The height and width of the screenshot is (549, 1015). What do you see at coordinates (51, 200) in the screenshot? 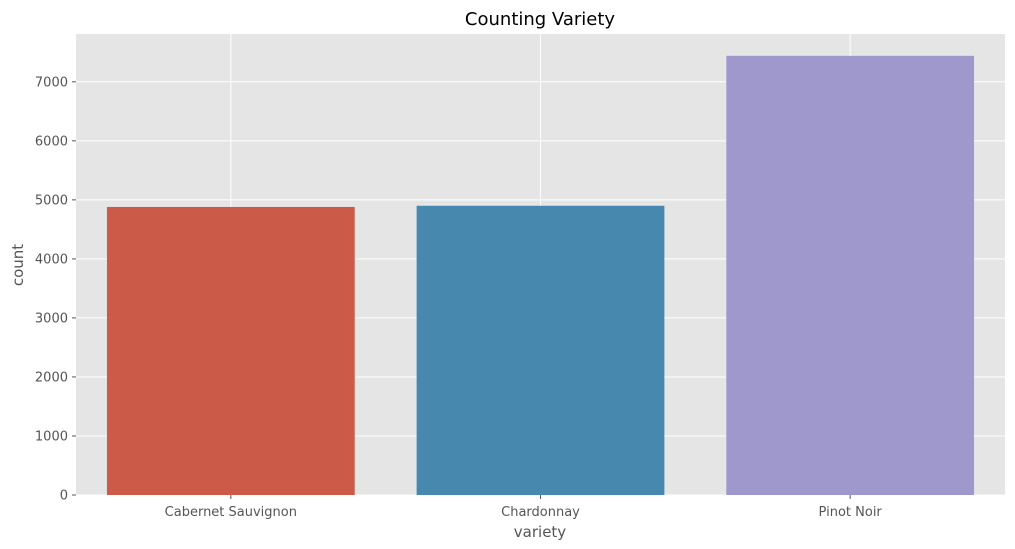
I see `y-tick-label: 5000` at bounding box center [51, 200].